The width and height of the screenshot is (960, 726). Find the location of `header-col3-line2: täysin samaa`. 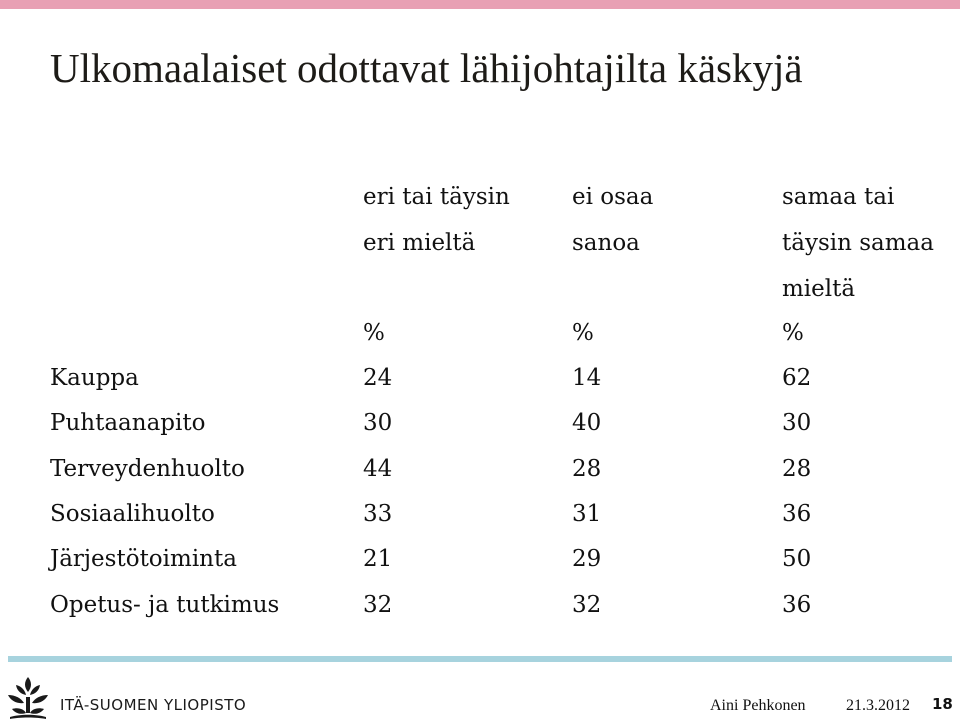

header-col3-line2: täysin samaa is located at coordinates (858, 243).